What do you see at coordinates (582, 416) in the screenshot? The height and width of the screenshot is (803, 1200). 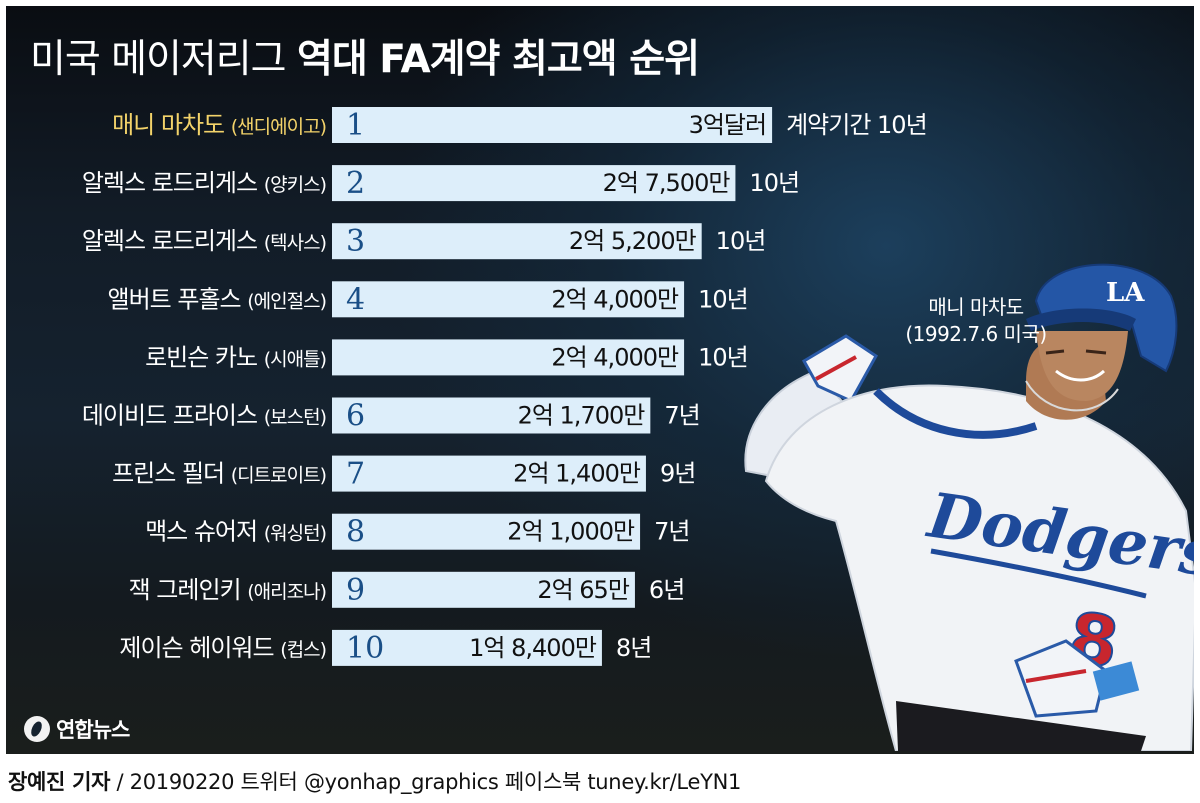 I see `value-label: 2억 1,700만` at bounding box center [582, 416].